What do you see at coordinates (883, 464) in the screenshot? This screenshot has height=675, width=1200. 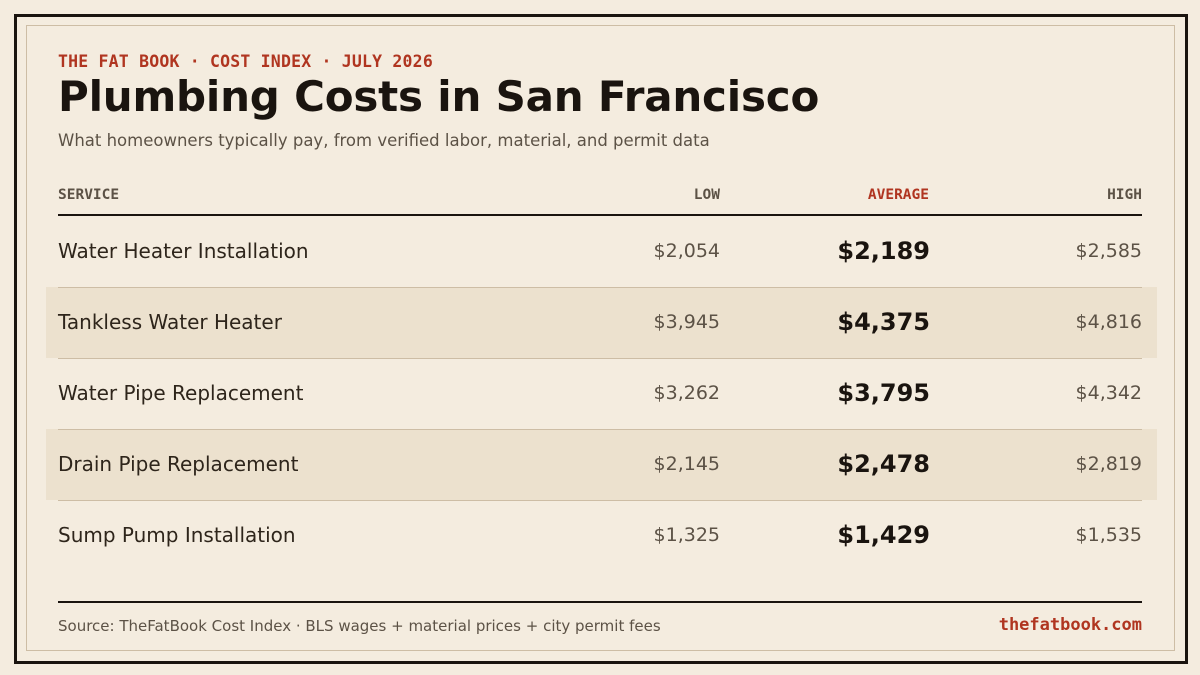 I see `average-cost: $2,478` at bounding box center [883, 464].